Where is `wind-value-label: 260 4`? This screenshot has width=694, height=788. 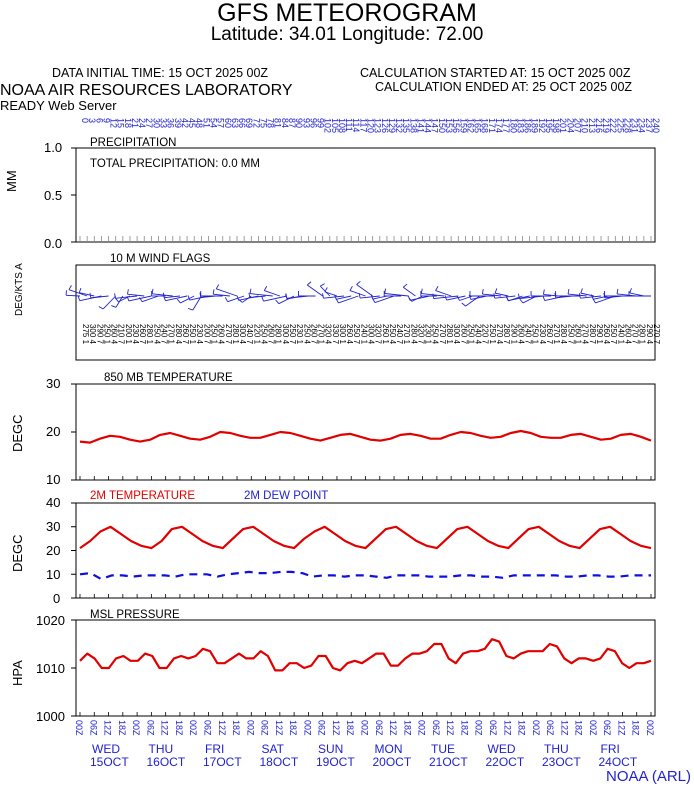 wind-value-label: 260 4 is located at coordinates (627, 334).